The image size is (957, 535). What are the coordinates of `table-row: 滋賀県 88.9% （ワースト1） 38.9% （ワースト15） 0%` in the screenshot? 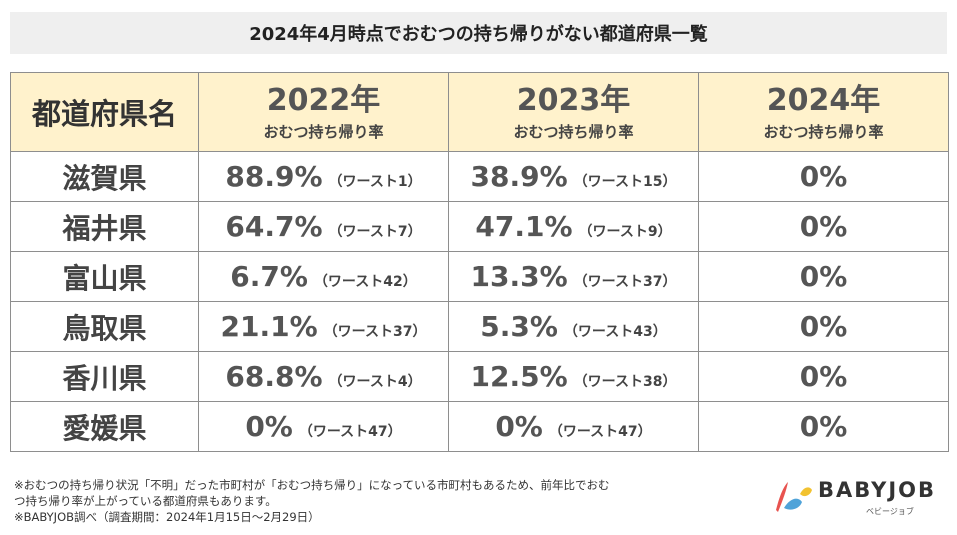 It's located at (479, 176).